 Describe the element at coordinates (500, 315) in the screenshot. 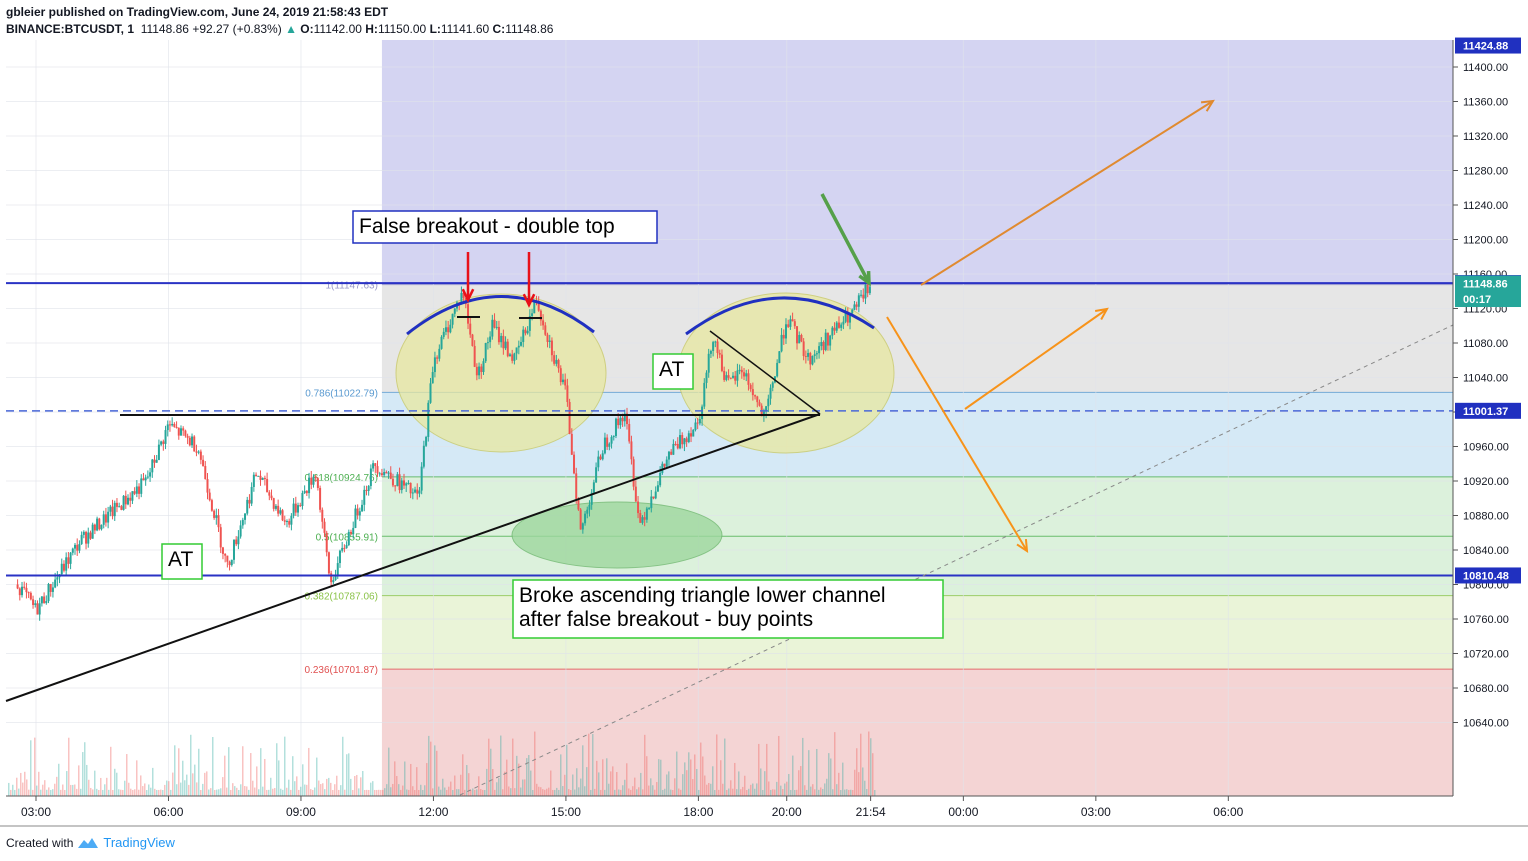

I see `double-top-arc` at that location.